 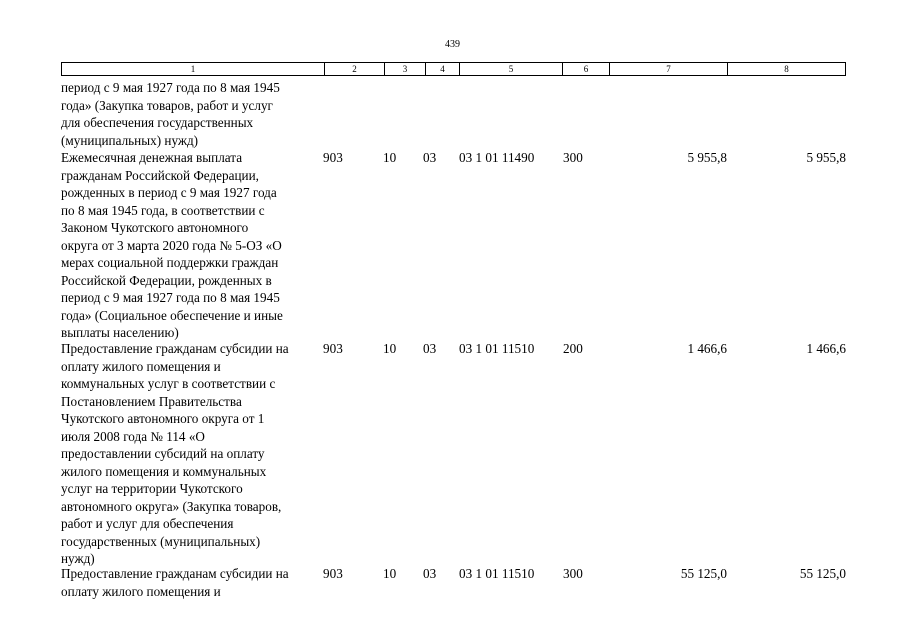 What do you see at coordinates (826, 157) in the screenshot?
I see `row-amount-col8: 5 955,8` at bounding box center [826, 157].